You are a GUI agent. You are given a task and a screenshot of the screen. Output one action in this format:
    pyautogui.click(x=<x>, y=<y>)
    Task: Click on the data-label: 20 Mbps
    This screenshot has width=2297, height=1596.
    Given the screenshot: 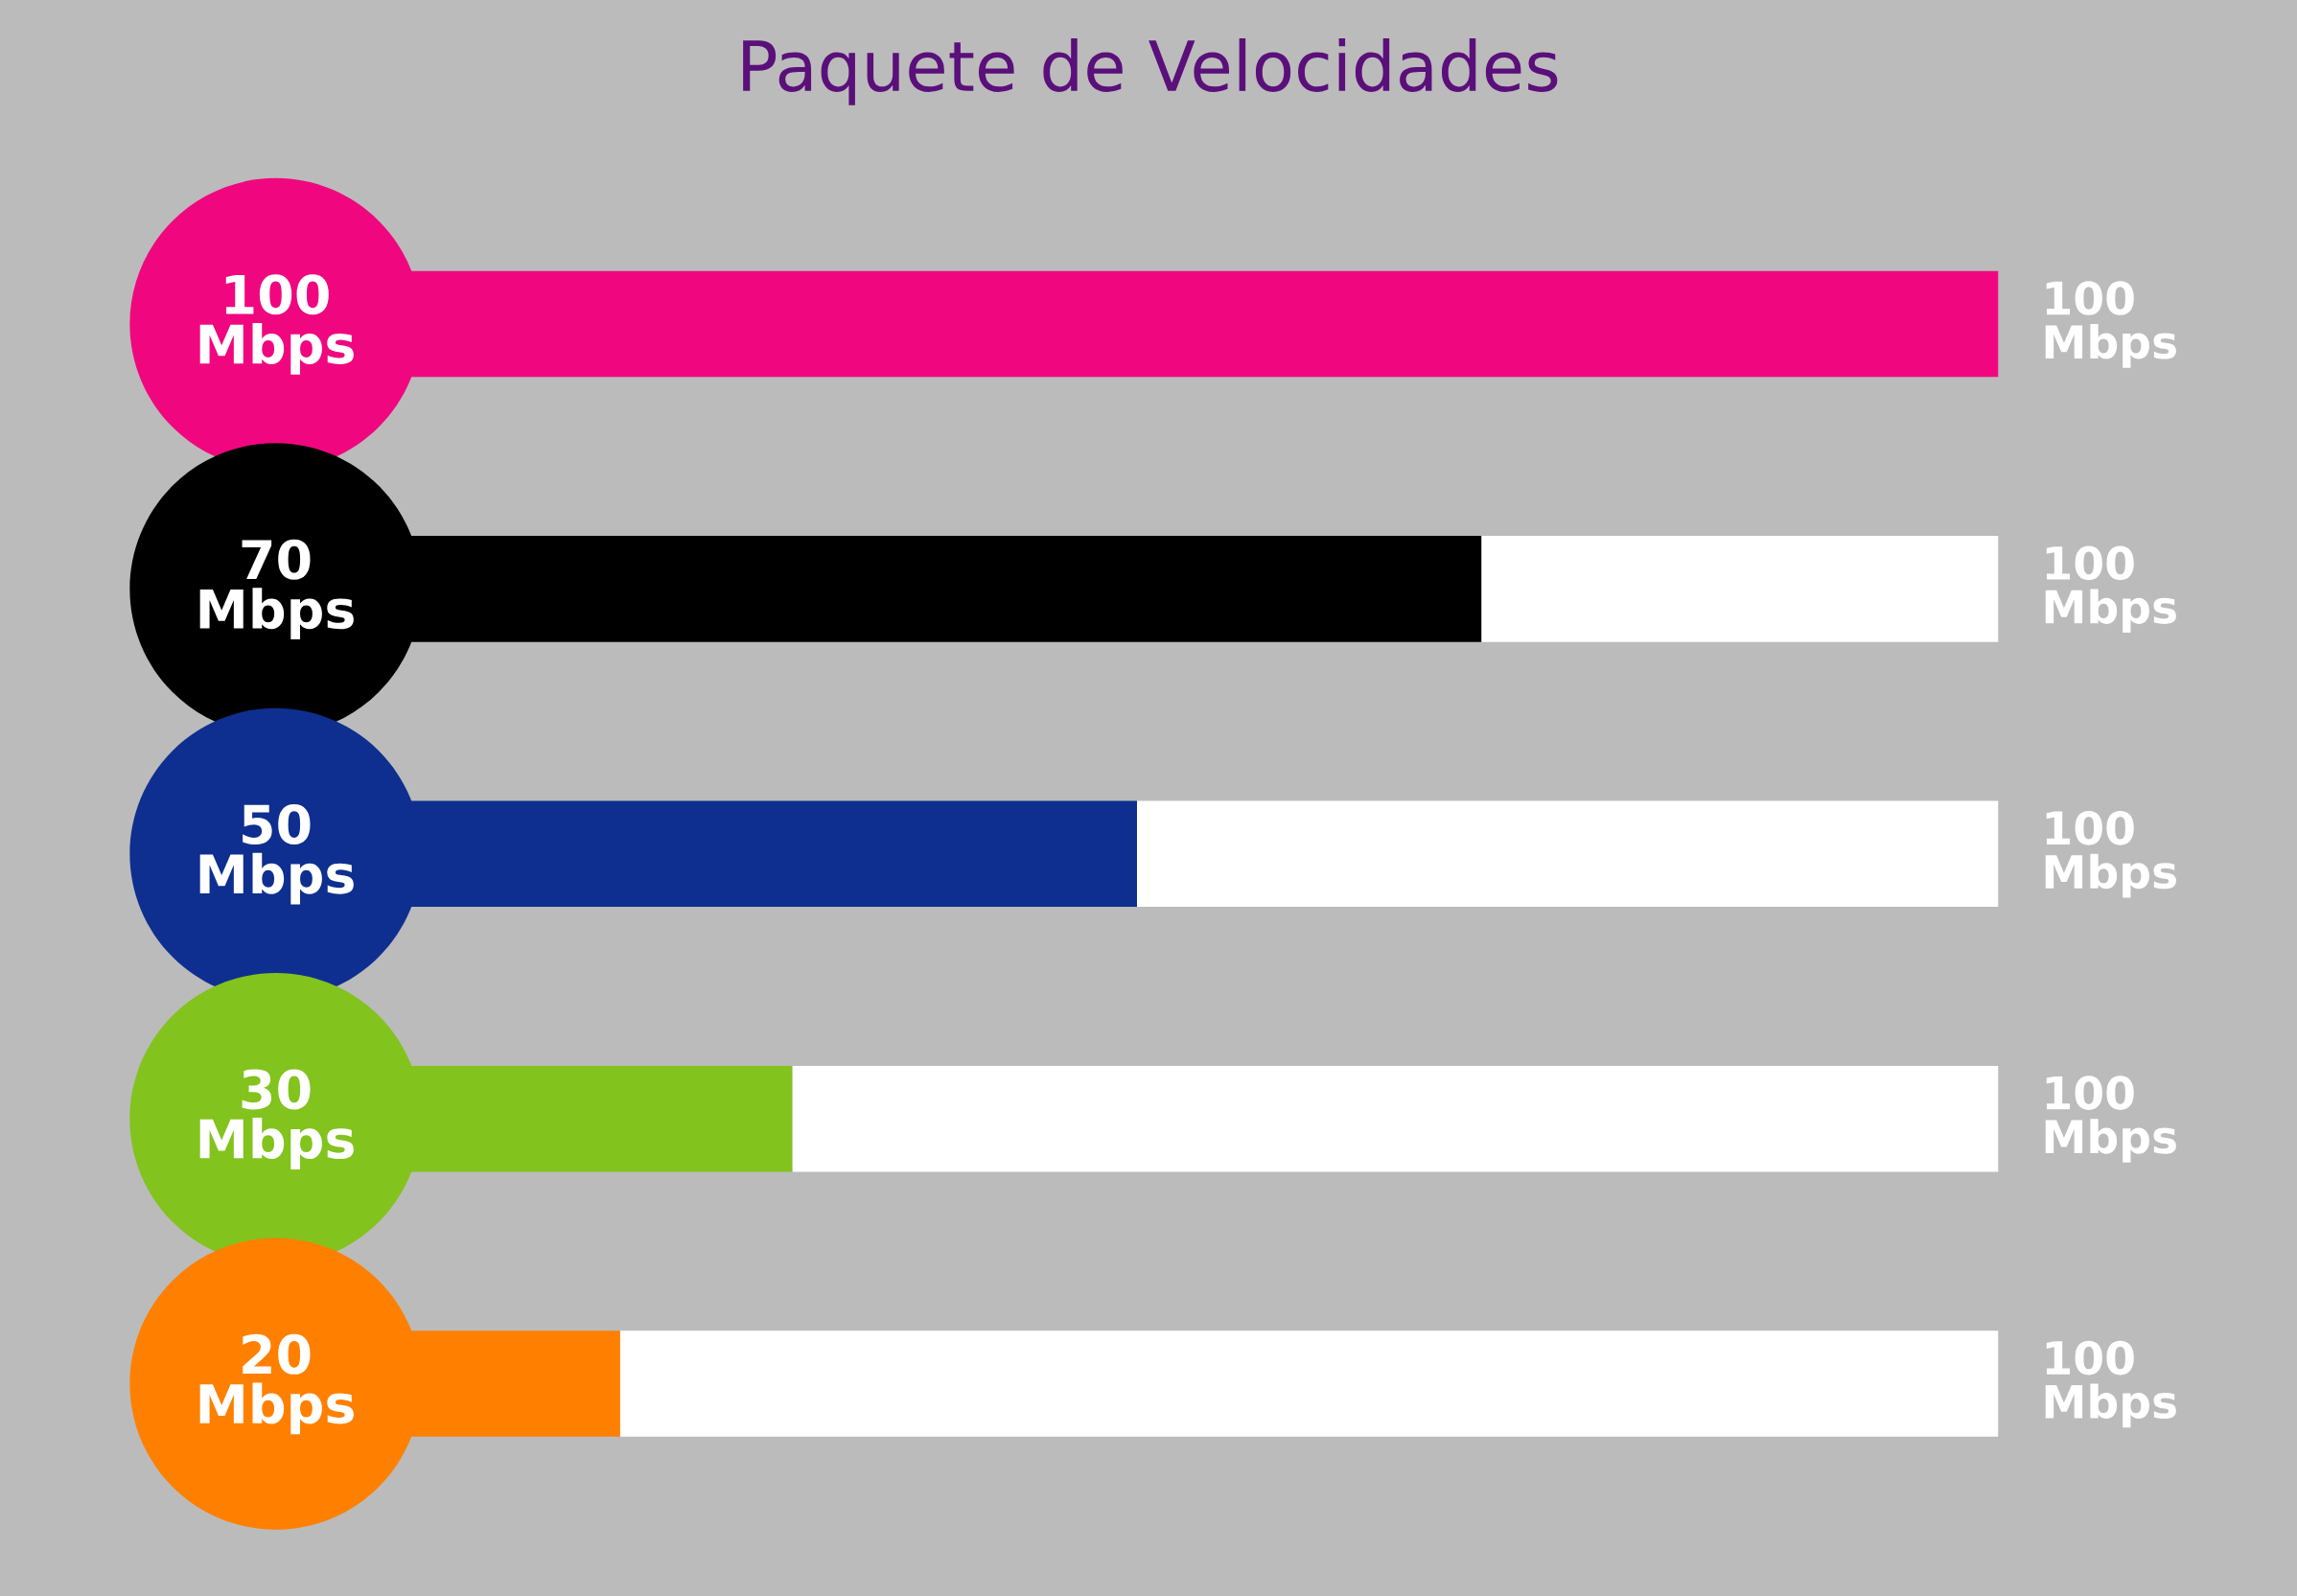 What is the action you would take?
    pyautogui.click(x=276, y=1384)
    